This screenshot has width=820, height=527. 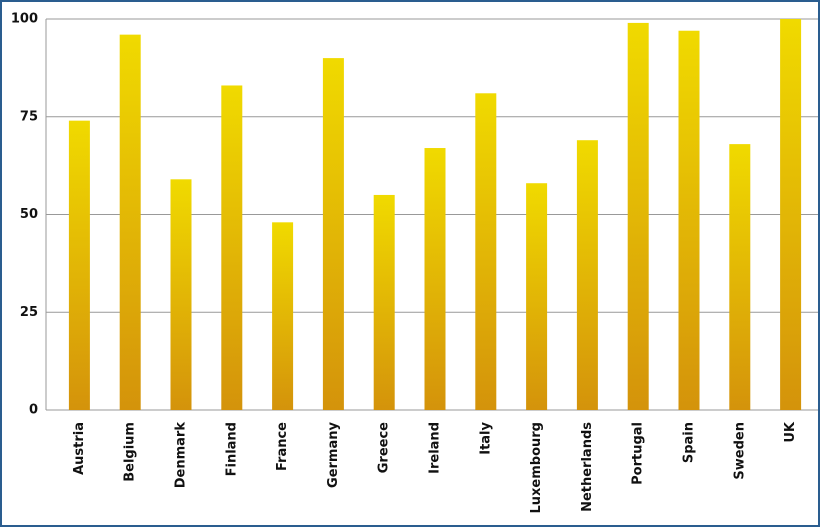 What do you see at coordinates (24, 19) in the screenshot?
I see `y-tick-label: 100` at bounding box center [24, 19].